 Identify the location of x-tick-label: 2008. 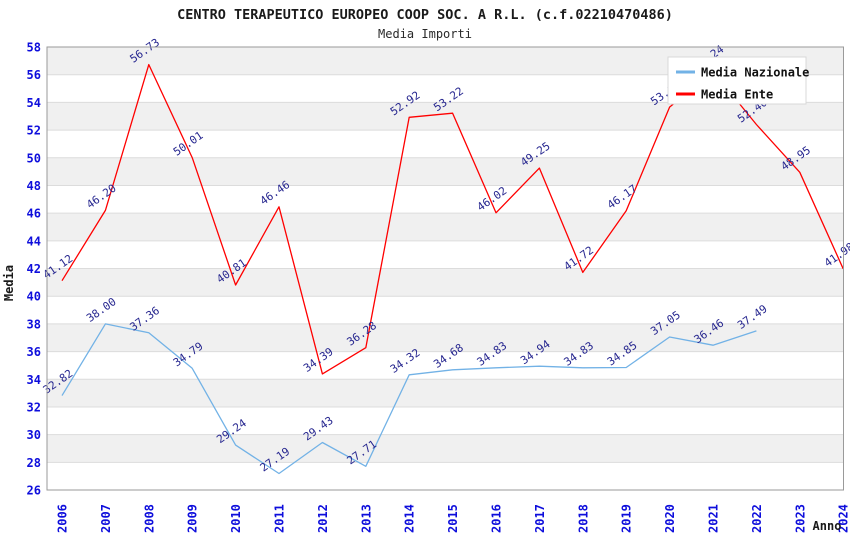
(149, 518).